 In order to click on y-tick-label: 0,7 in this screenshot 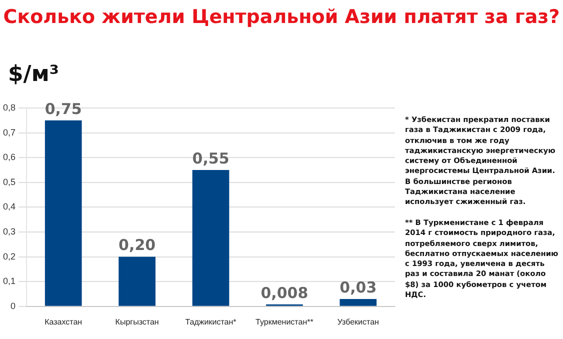, I will do `click(9, 132)`.